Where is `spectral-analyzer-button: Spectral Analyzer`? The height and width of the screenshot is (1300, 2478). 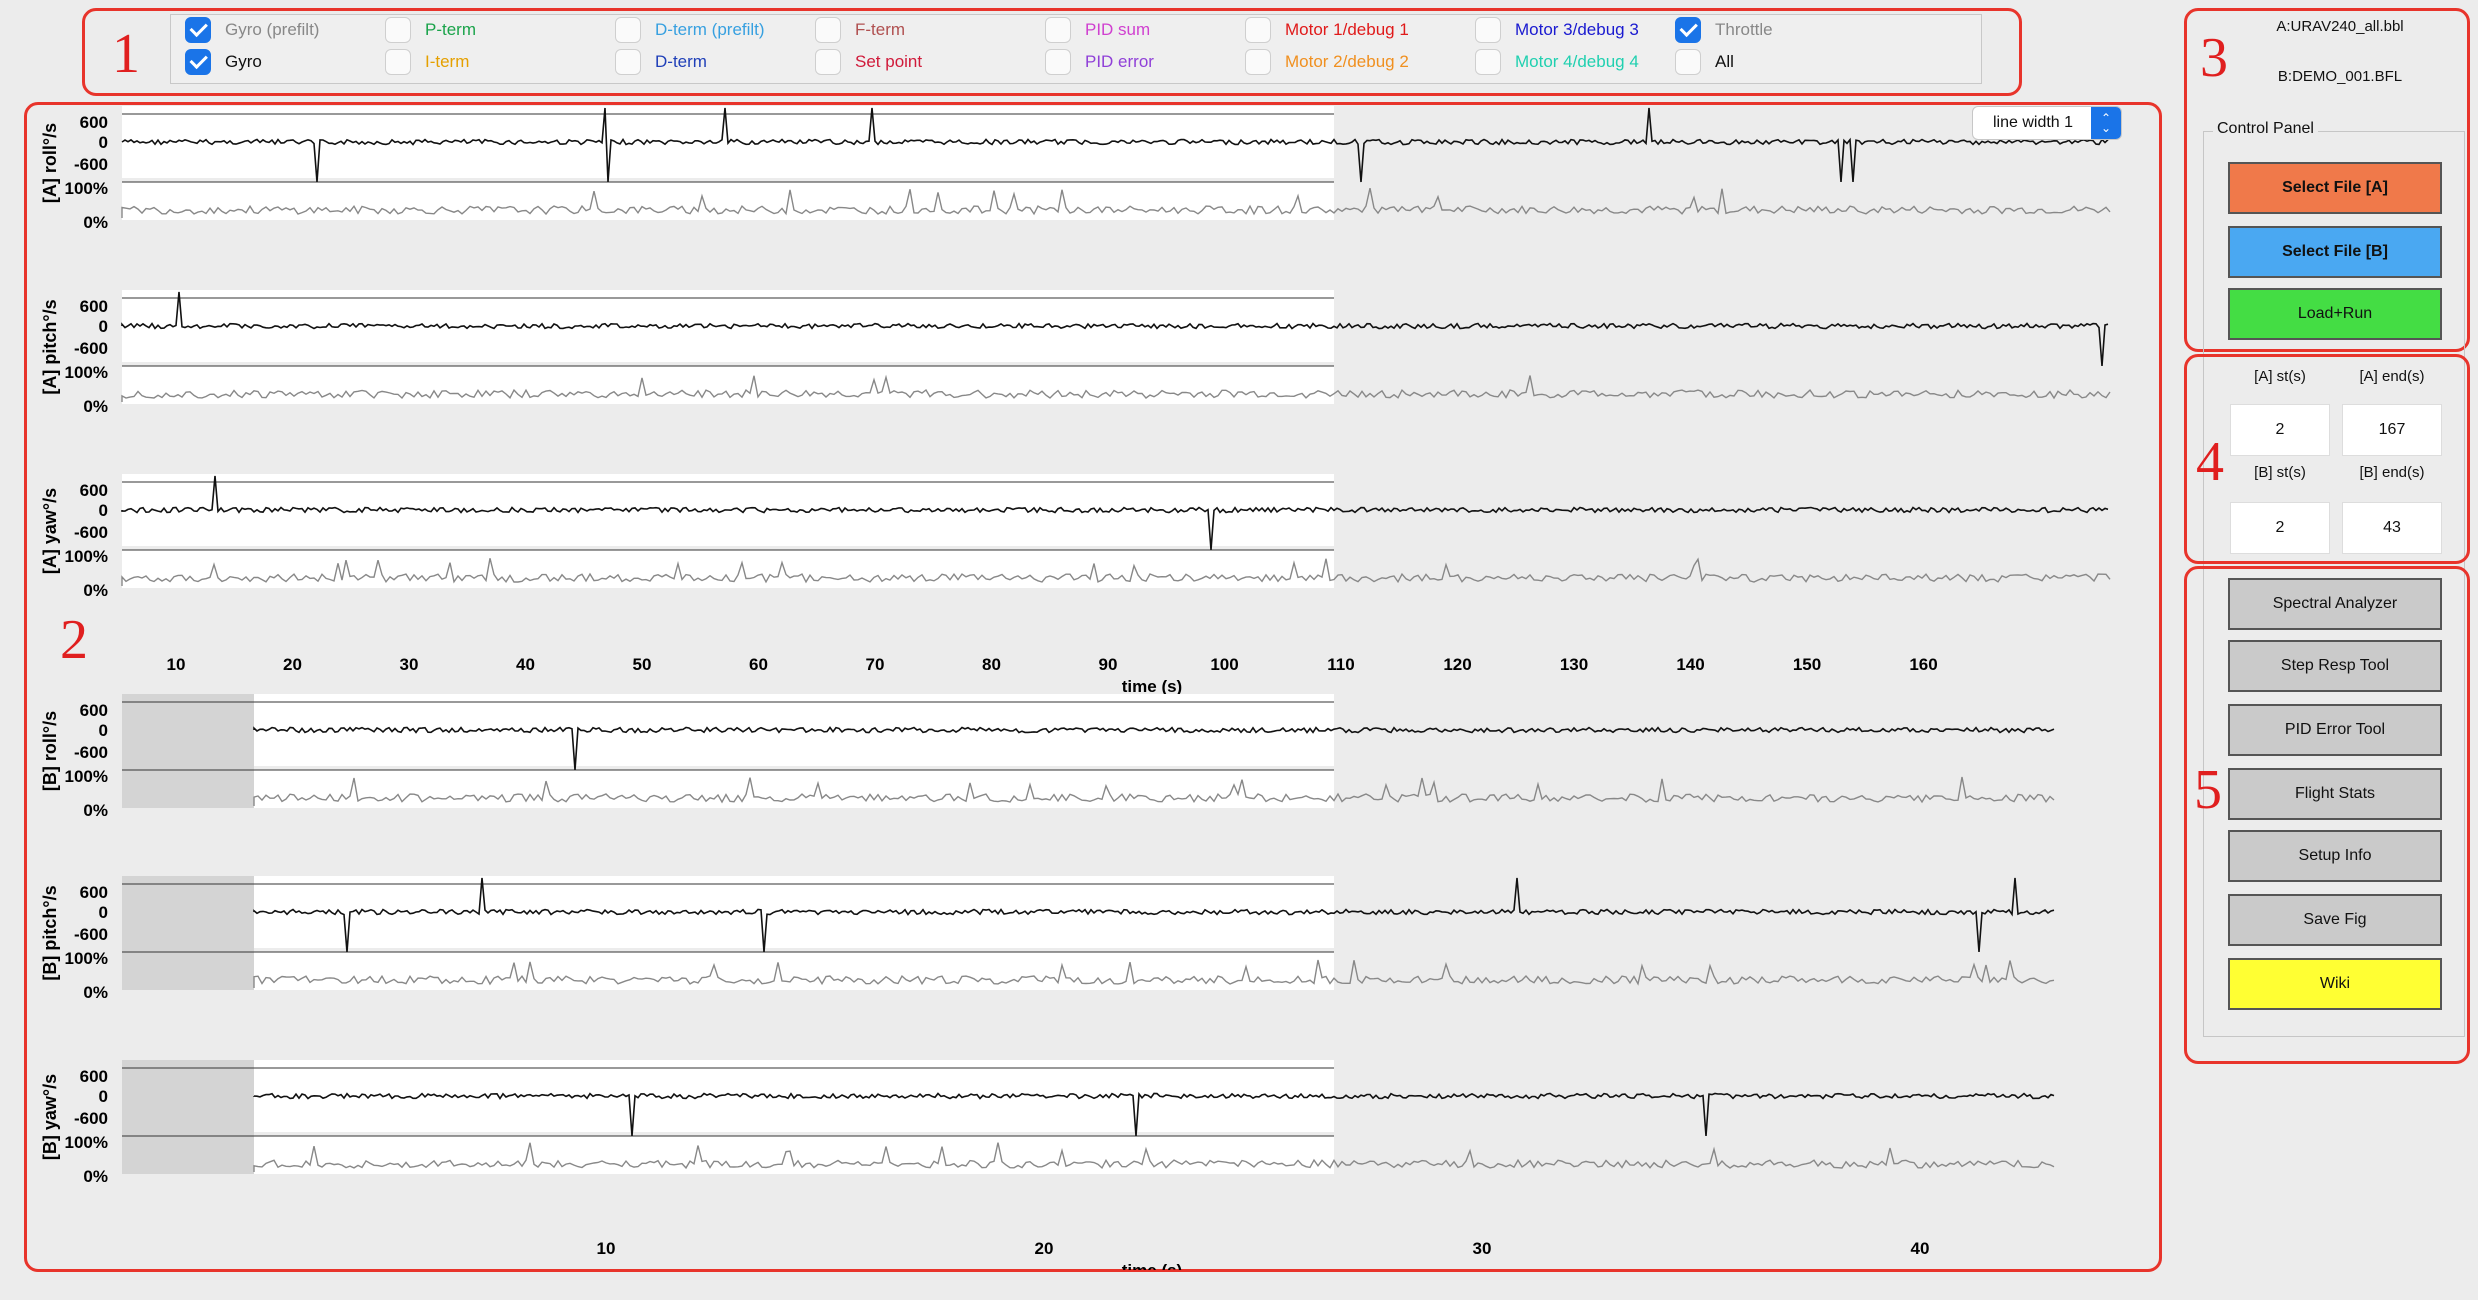
spectral-analyzer-button: Spectral Analyzer is located at coordinates (2335, 604).